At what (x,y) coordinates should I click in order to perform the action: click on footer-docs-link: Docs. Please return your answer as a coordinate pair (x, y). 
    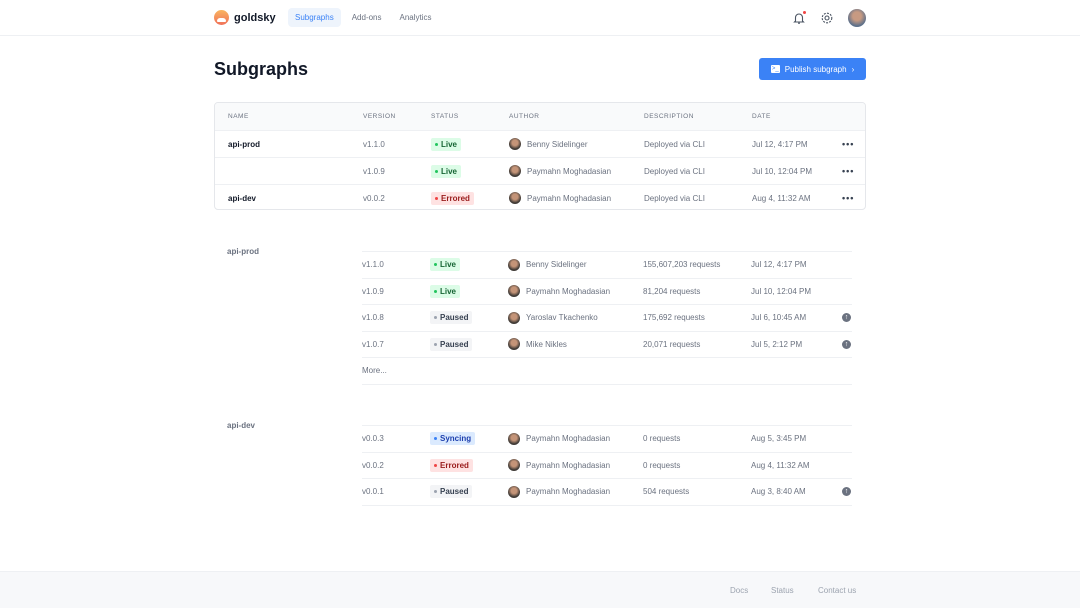
    Looking at the image, I should click on (739, 590).